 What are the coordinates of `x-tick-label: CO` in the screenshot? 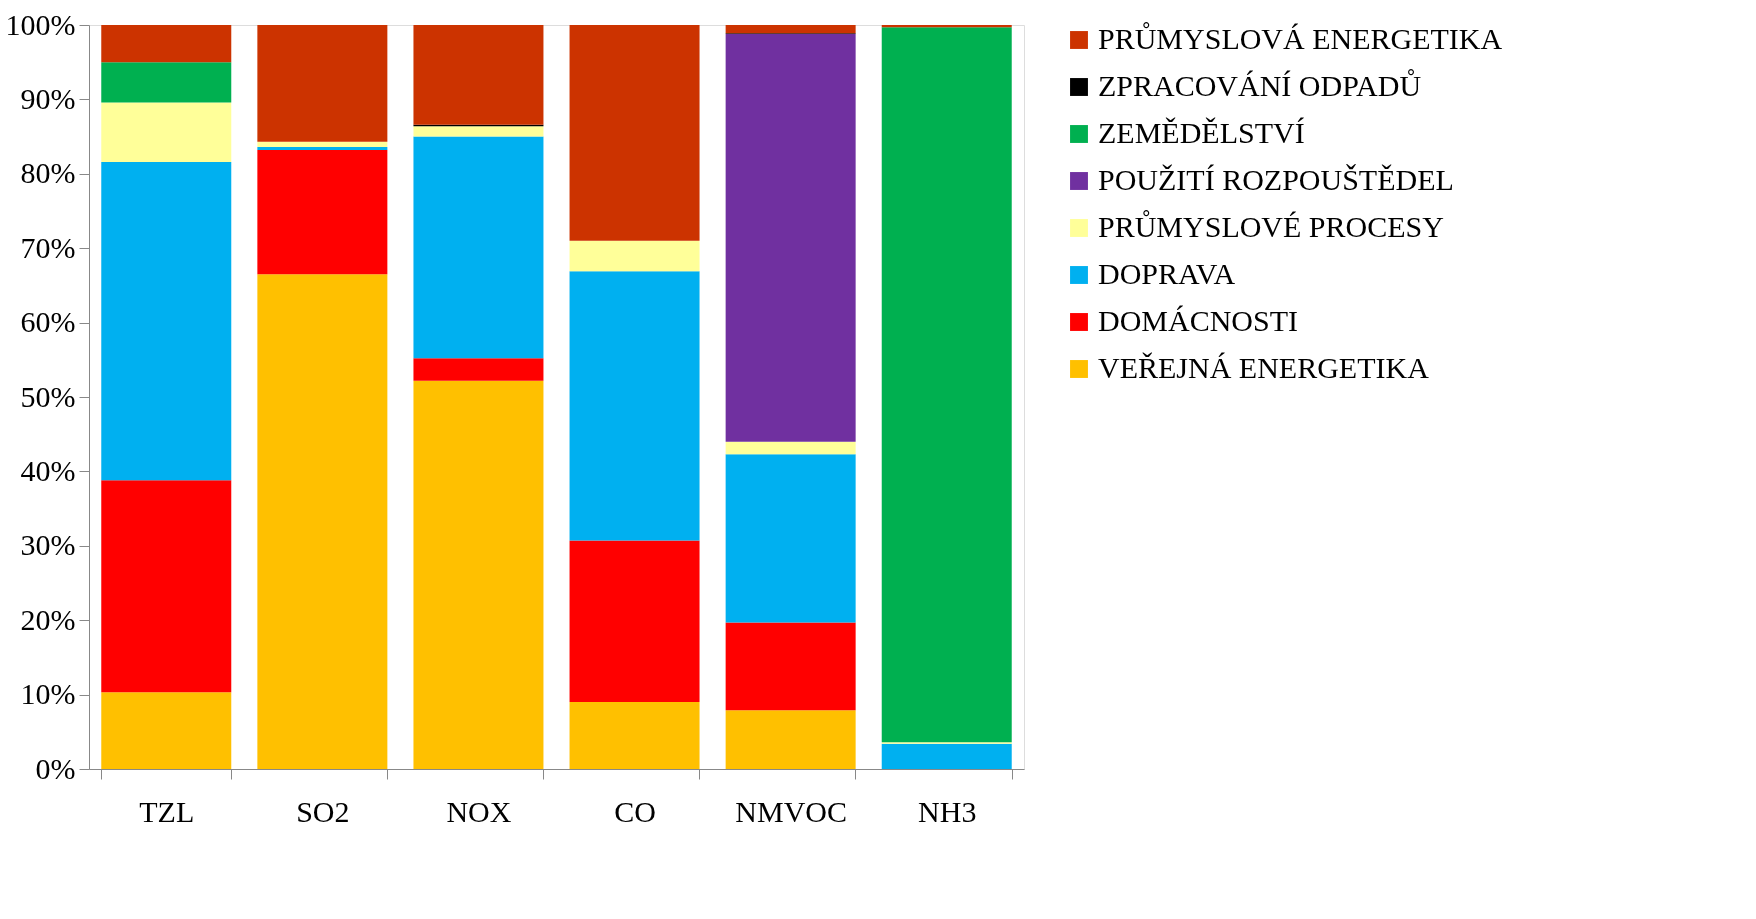 It's located at (635, 811).